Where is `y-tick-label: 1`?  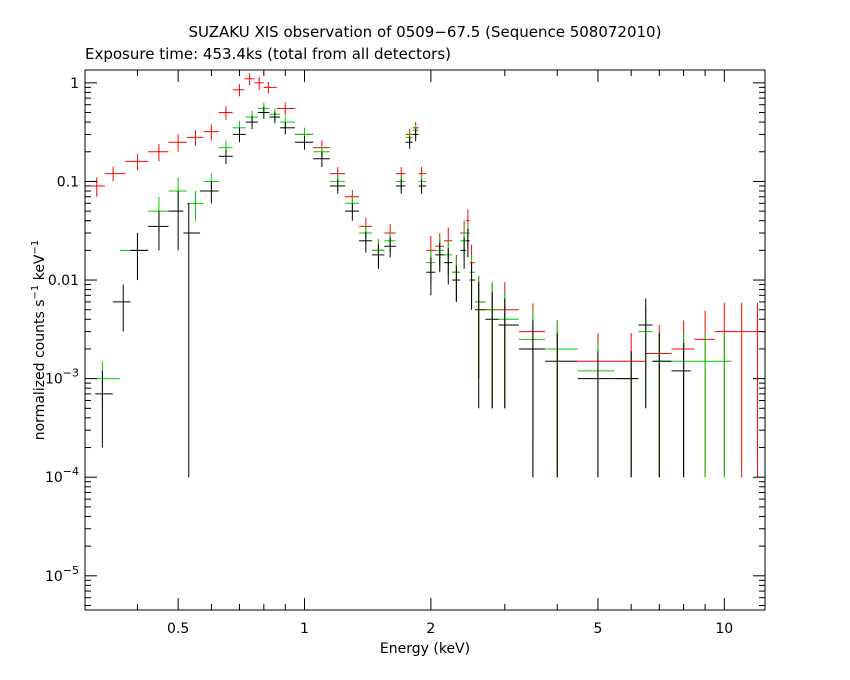
y-tick-label: 1 is located at coordinates (74, 84).